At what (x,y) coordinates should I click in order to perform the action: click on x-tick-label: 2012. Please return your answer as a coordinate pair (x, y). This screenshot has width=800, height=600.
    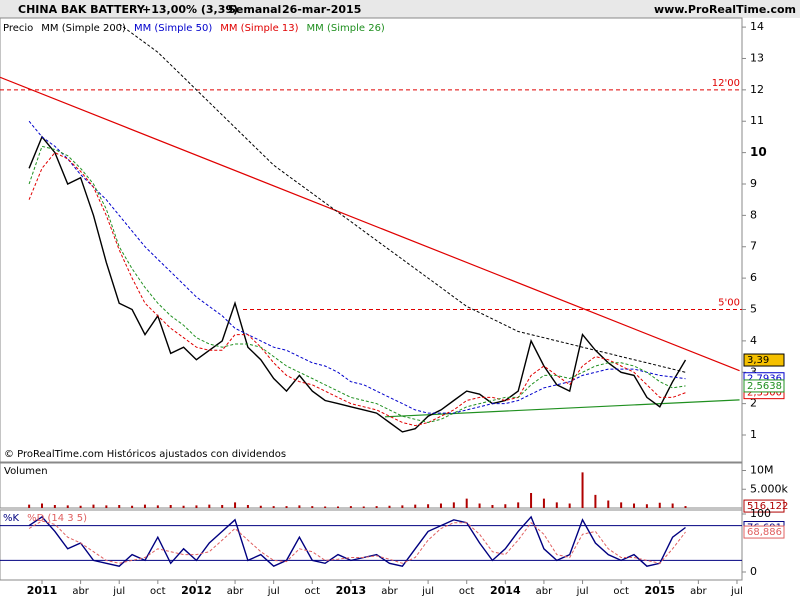
    Looking at the image, I should click on (196, 590).